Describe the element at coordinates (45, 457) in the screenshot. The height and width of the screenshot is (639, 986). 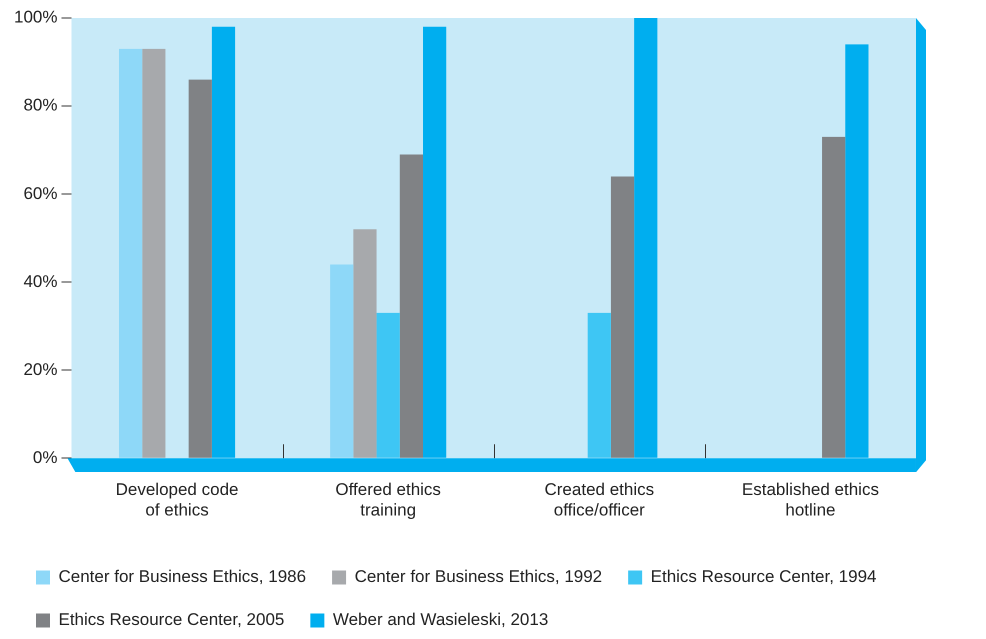
I see `y-tick-label: 0%` at that location.